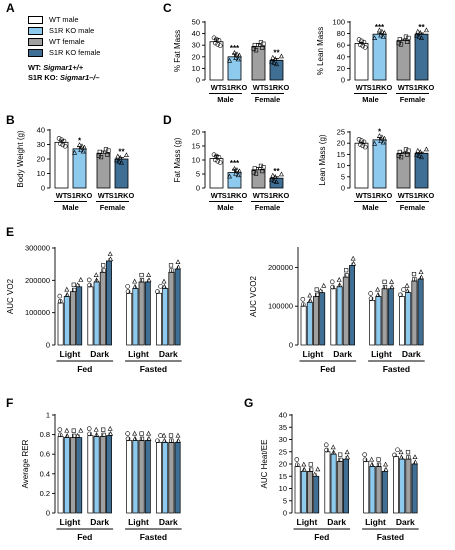 The width and height of the screenshot is (455, 550). I want to click on y-tick-label: 0.8, so click(45, 434).